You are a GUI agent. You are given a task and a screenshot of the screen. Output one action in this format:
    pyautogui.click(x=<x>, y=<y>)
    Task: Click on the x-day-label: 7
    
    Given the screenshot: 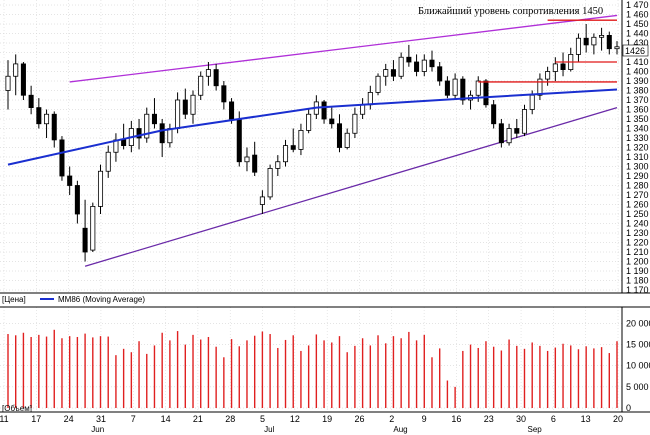 What is the action you would take?
    pyautogui.click(x=133, y=419)
    